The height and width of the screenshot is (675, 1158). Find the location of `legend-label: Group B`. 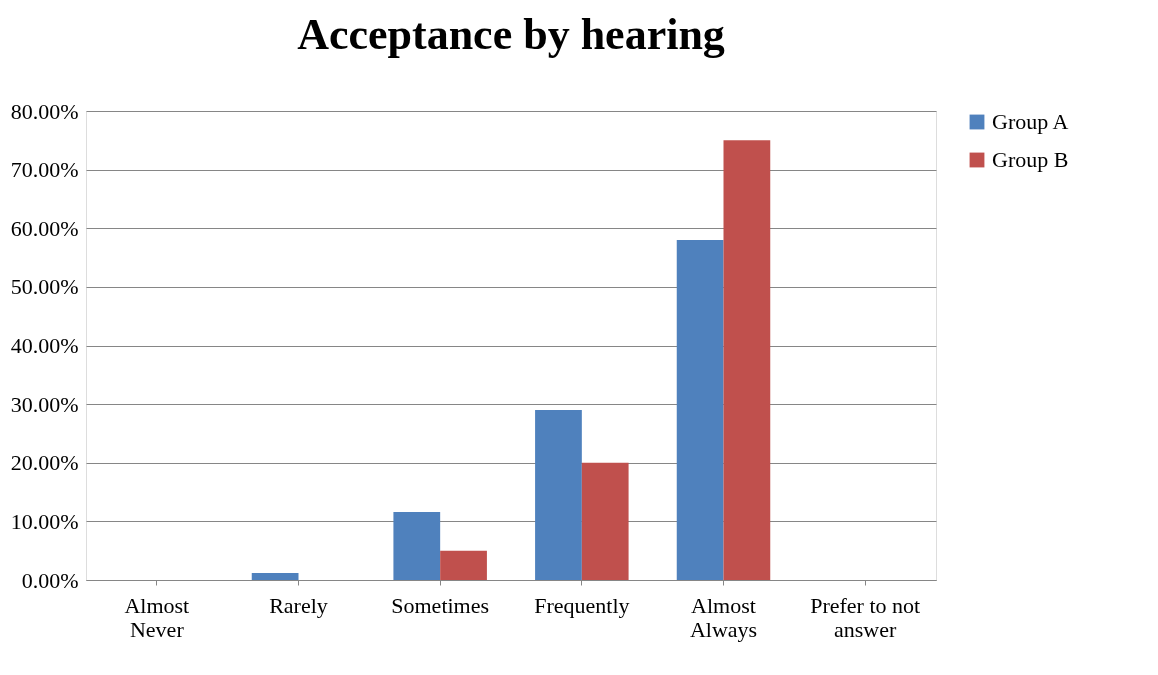

legend-label: Group B is located at coordinates (1030, 159).